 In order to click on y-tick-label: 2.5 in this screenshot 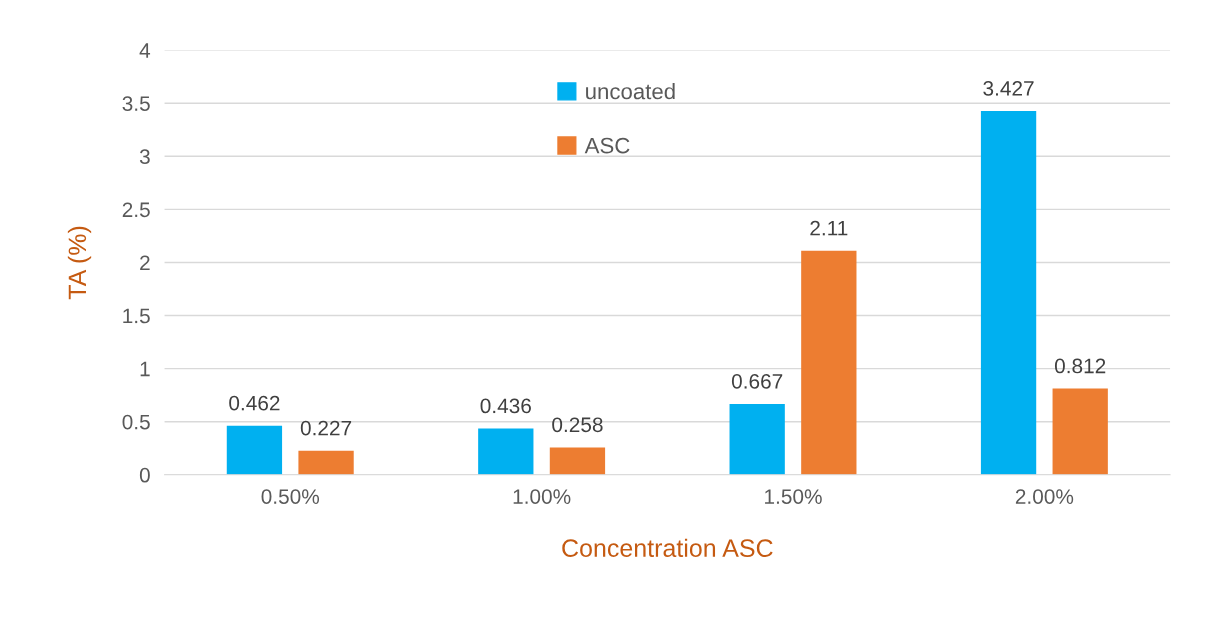, I will do `click(136, 210)`.